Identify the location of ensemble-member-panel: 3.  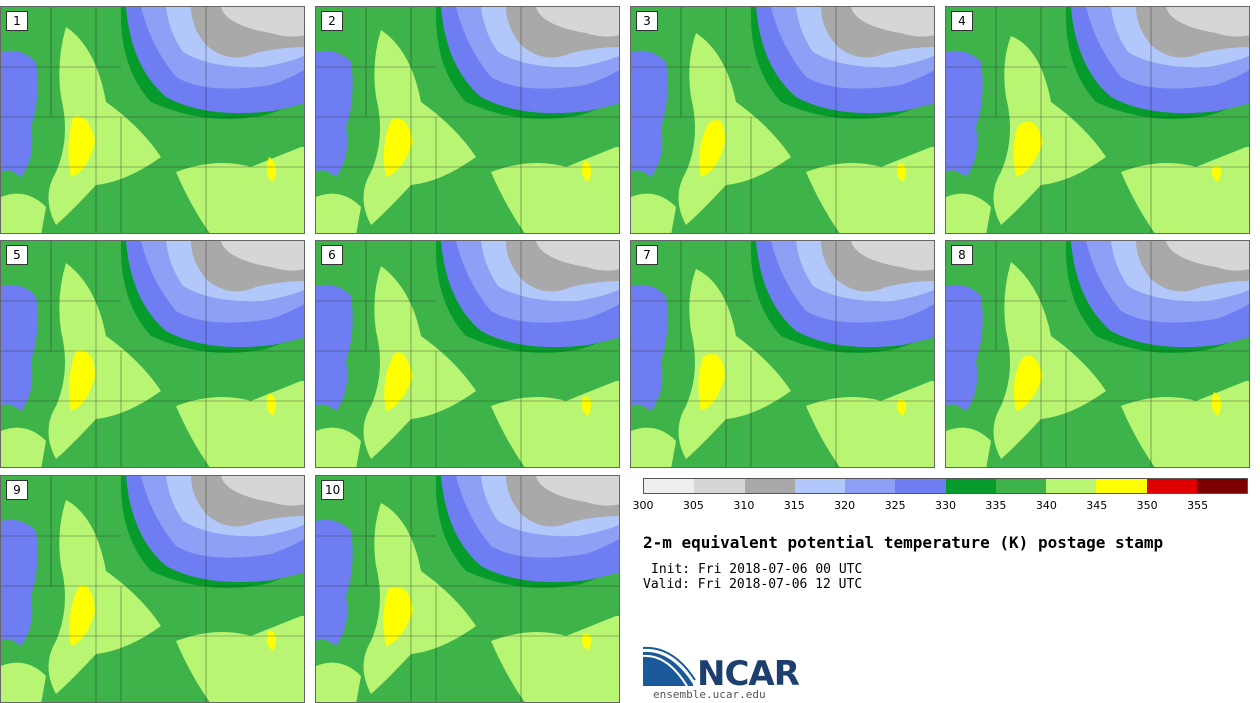
(782, 120).